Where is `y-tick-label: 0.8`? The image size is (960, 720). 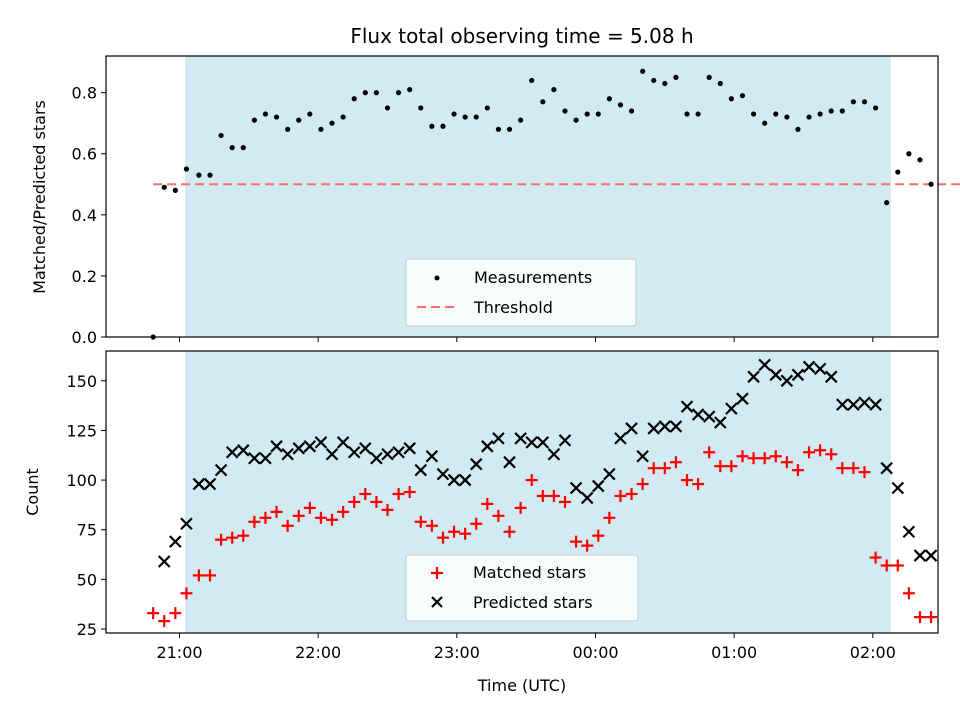
y-tick-label: 0.8 is located at coordinates (84, 93).